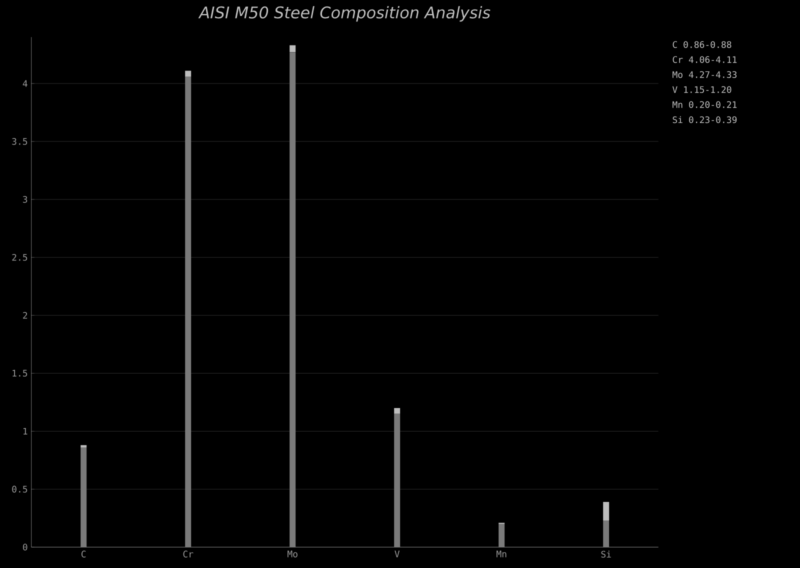 This screenshot has width=800, height=568. I want to click on y-tick-label: 0.5, so click(20, 489).